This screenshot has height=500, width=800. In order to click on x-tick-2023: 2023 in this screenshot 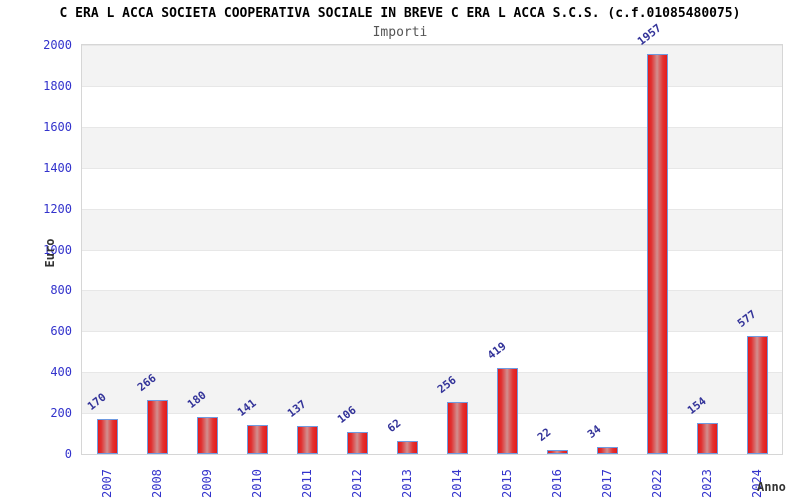, I will do `click(707, 483)`.